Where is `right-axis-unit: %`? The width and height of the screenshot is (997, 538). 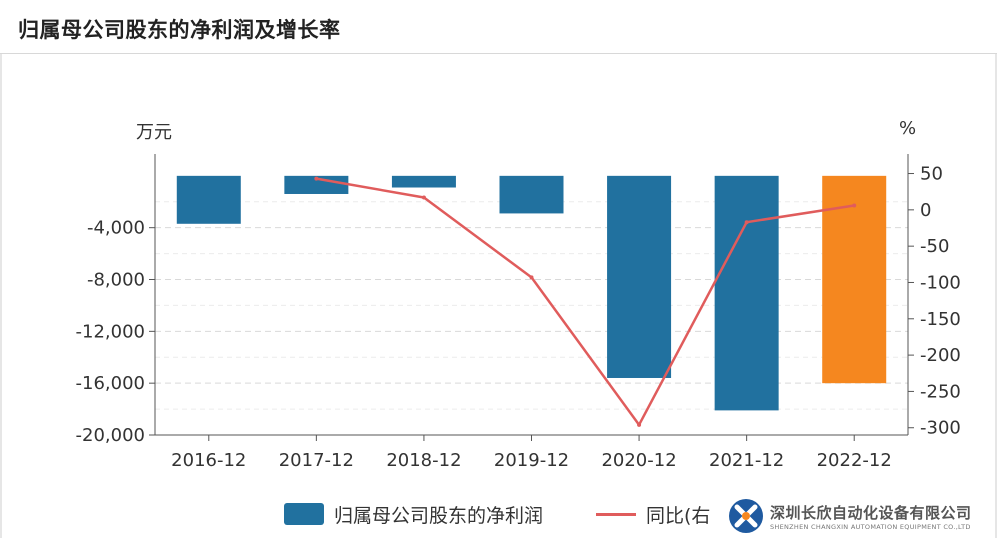
right-axis-unit: % is located at coordinates (908, 128).